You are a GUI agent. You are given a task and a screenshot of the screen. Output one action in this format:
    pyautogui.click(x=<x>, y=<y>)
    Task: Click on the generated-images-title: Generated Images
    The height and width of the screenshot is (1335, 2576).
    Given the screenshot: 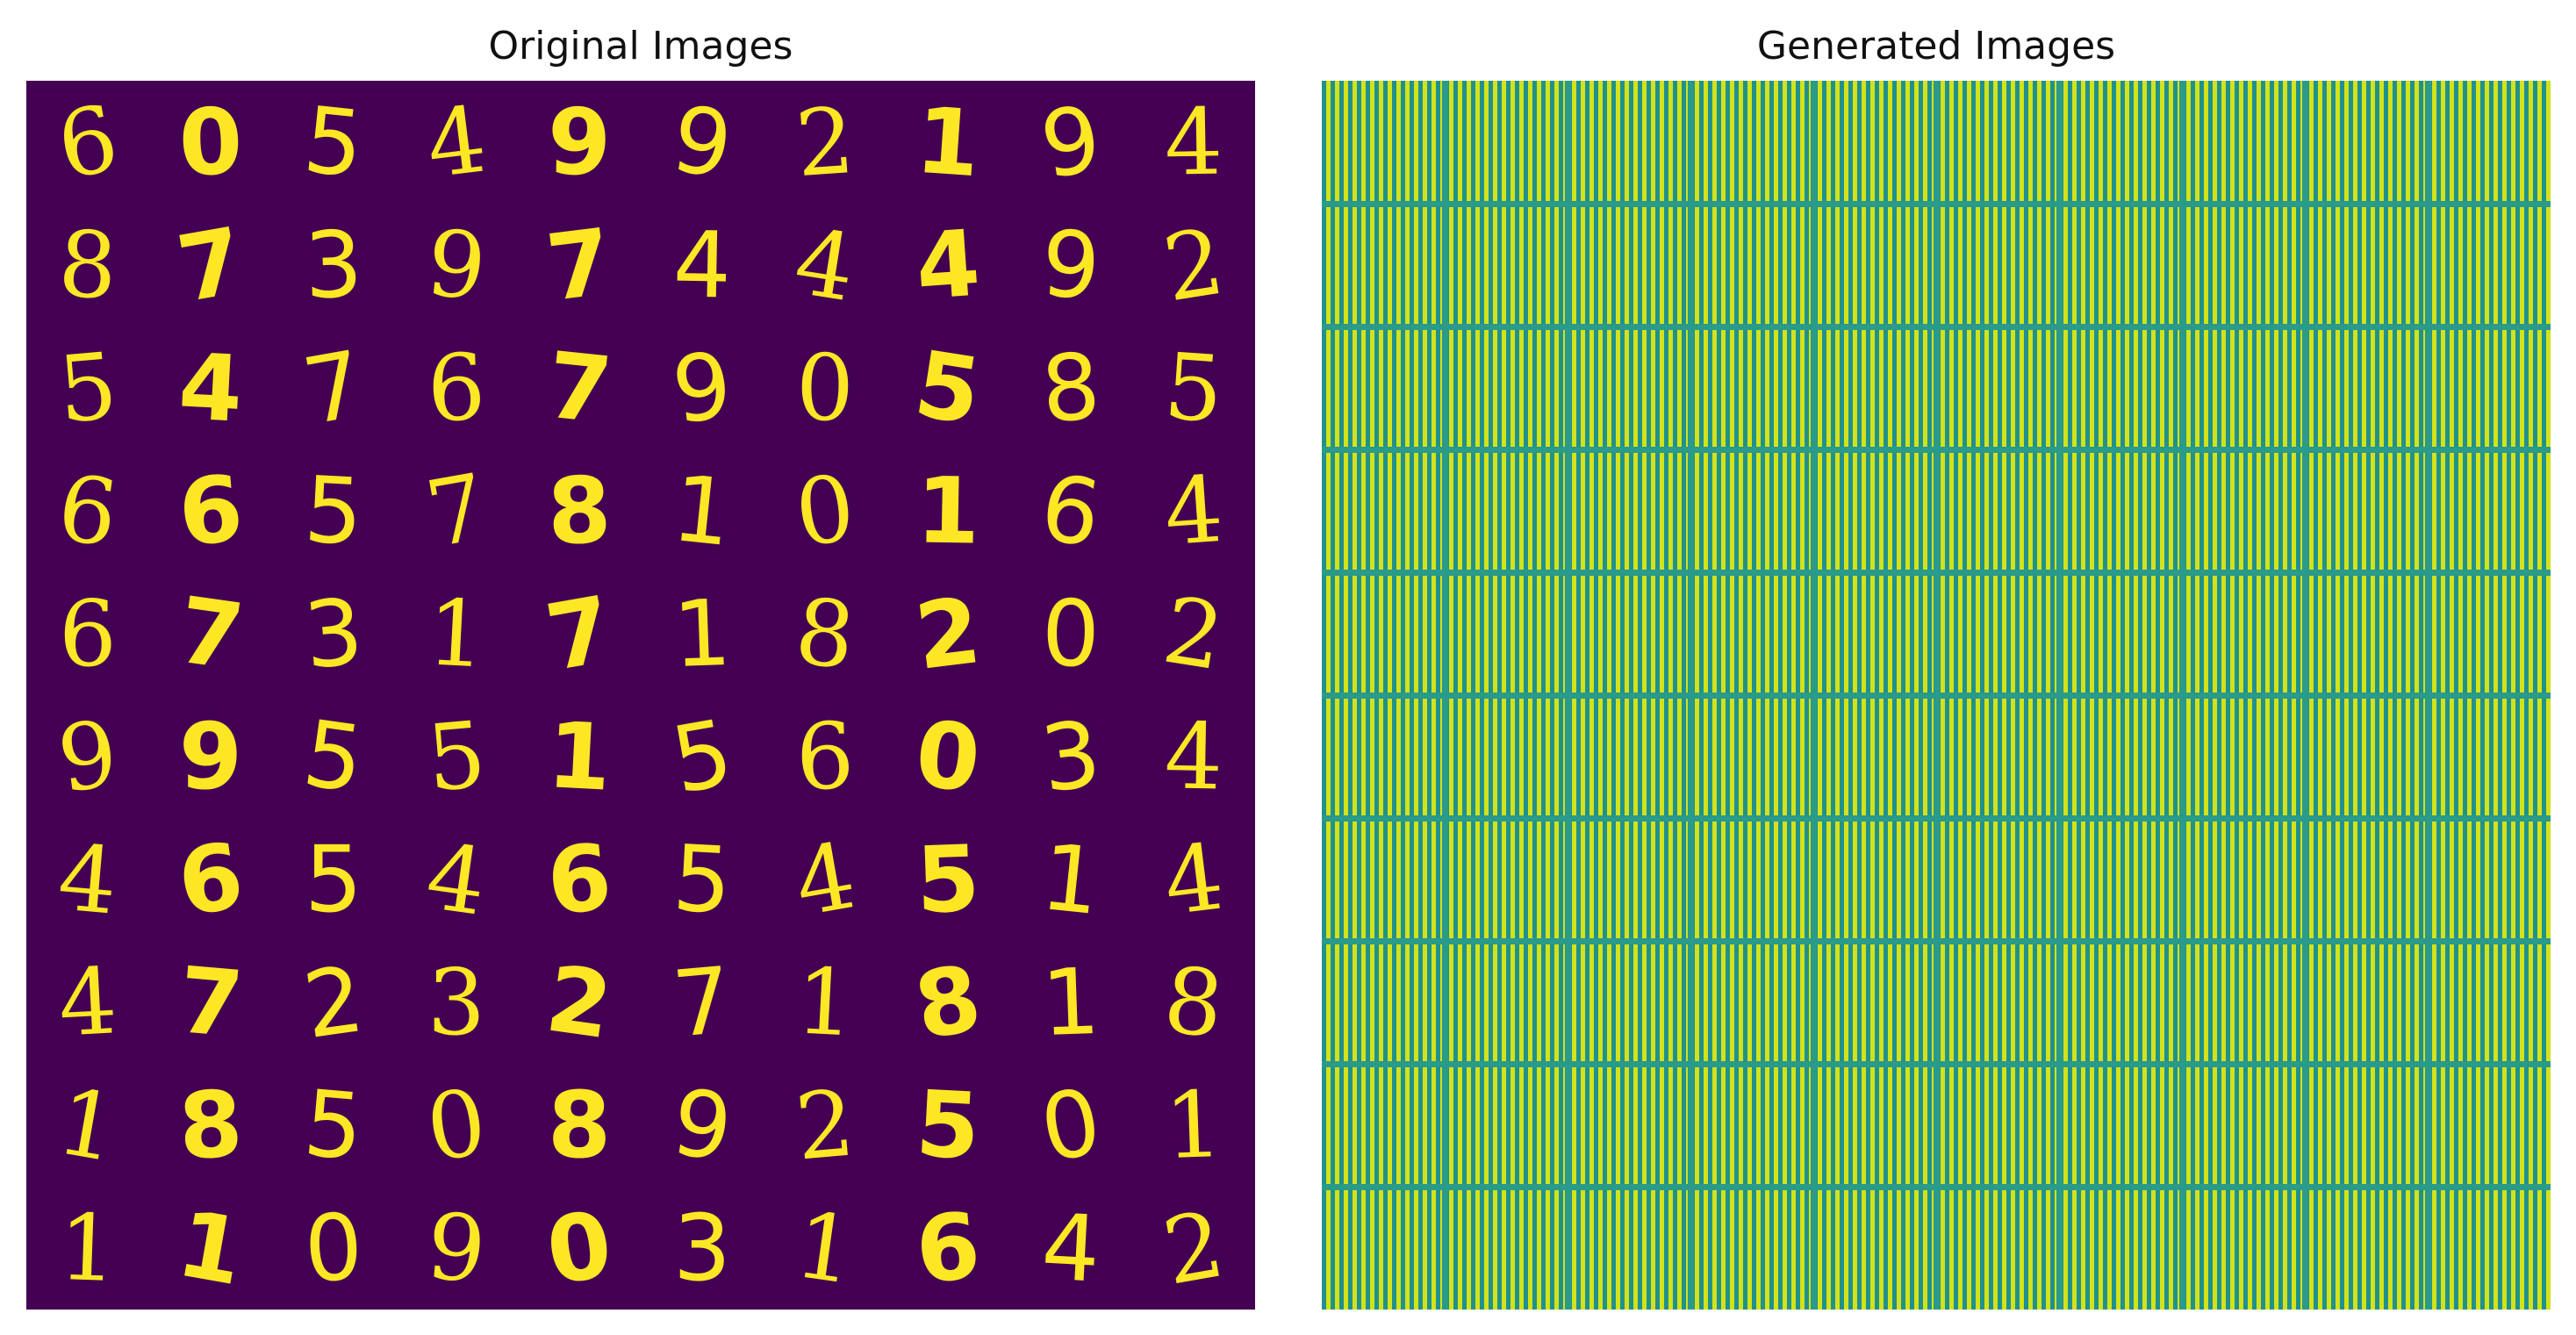 What is the action you would take?
    pyautogui.click(x=1936, y=46)
    